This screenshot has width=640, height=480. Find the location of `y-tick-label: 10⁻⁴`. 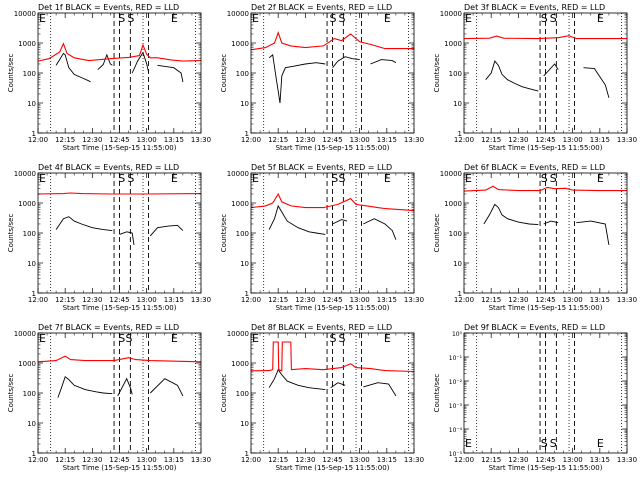

y-tick-label: 10⁻⁴ is located at coordinates (456, 430).